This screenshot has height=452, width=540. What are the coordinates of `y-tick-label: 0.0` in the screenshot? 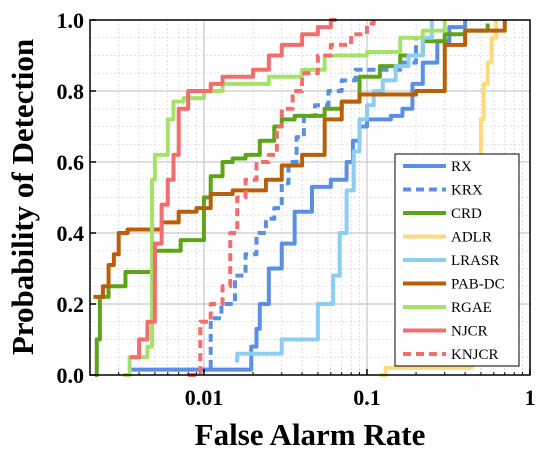 It's located at (71, 375).